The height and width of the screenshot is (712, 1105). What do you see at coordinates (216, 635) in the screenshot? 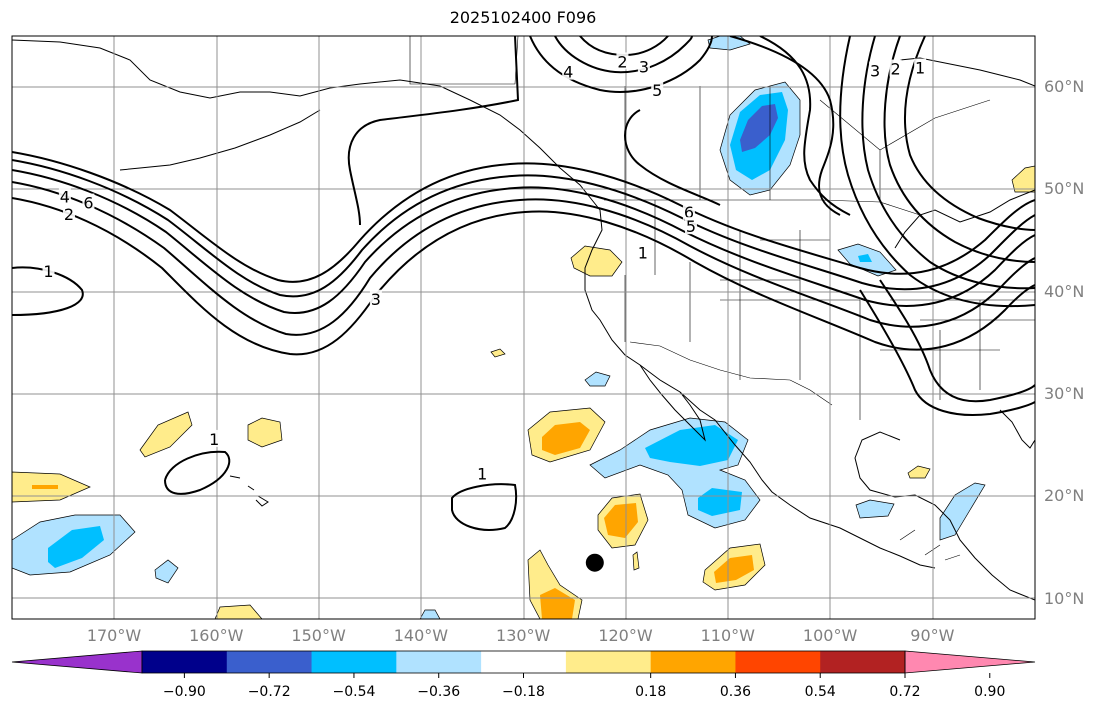
I see `longitude-label: 160°W` at bounding box center [216, 635].